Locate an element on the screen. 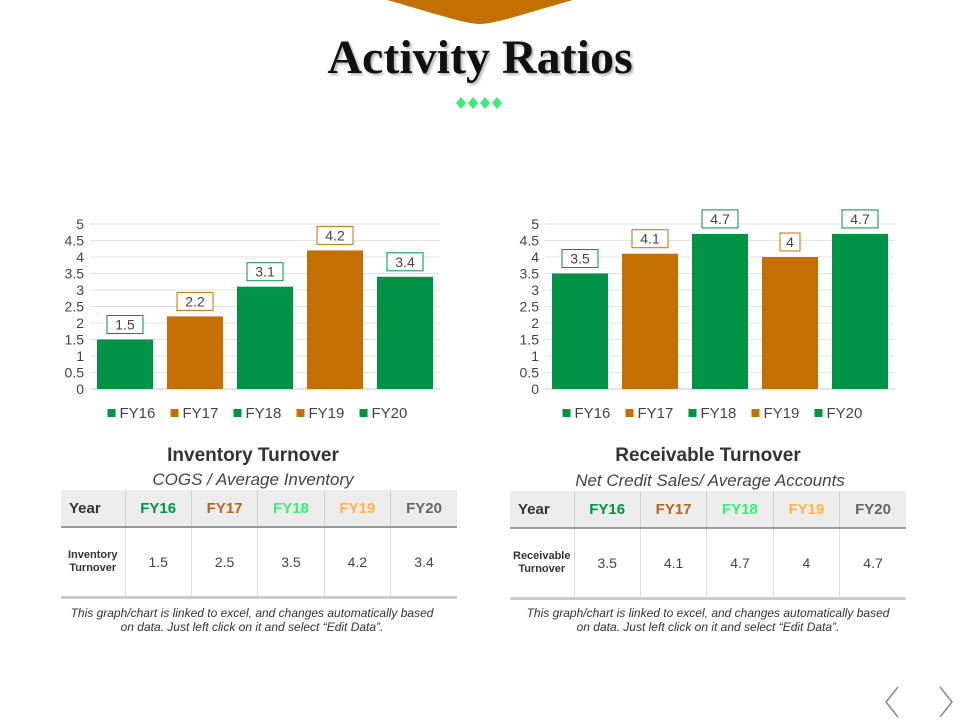 The width and height of the screenshot is (960, 720). row-label-line1: Inventory is located at coordinates (92, 555).